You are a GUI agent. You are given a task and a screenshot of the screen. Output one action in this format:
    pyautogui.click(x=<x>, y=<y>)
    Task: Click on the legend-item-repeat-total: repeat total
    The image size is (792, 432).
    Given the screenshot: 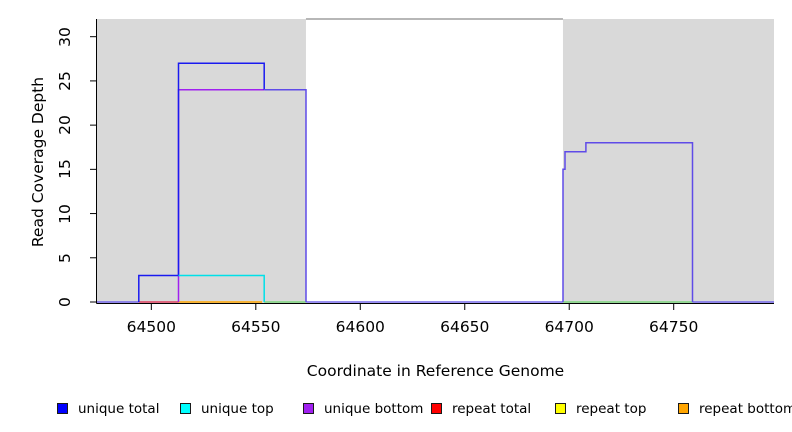 What is the action you would take?
    pyautogui.click(x=481, y=408)
    